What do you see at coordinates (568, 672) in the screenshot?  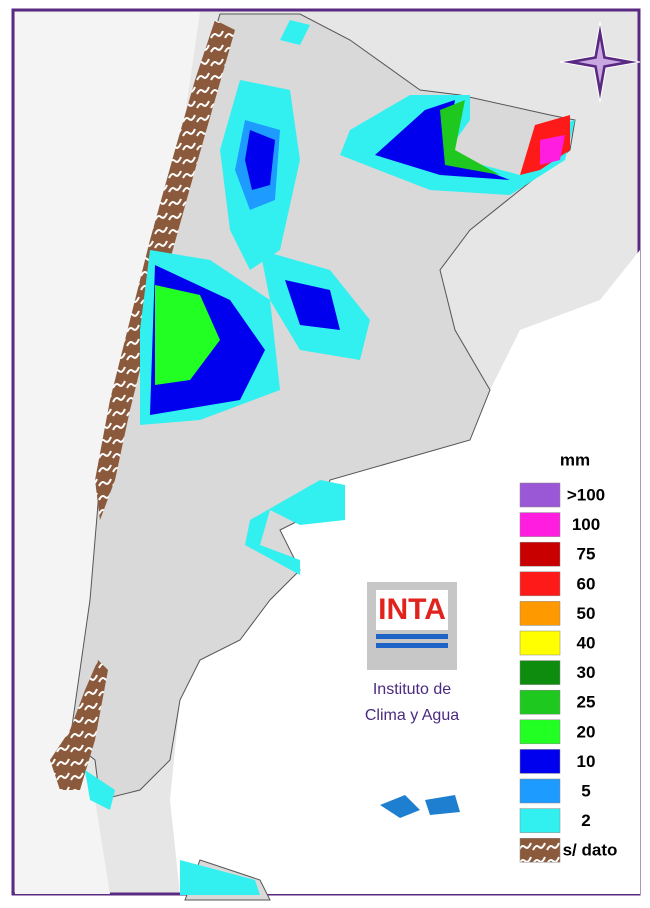 I see `legend: >100 100 75 60 50 40 30 25 20 10 5 2 s/ dato` at bounding box center [568, 672].